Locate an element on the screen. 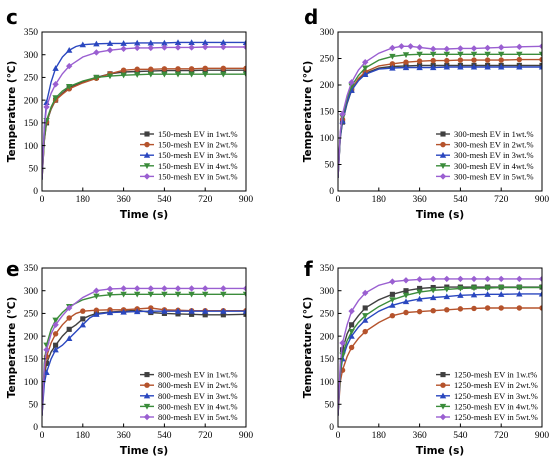 This screenshot has height=468, width=550. y-tick-label: 150 is located at coordinates (31, 124).